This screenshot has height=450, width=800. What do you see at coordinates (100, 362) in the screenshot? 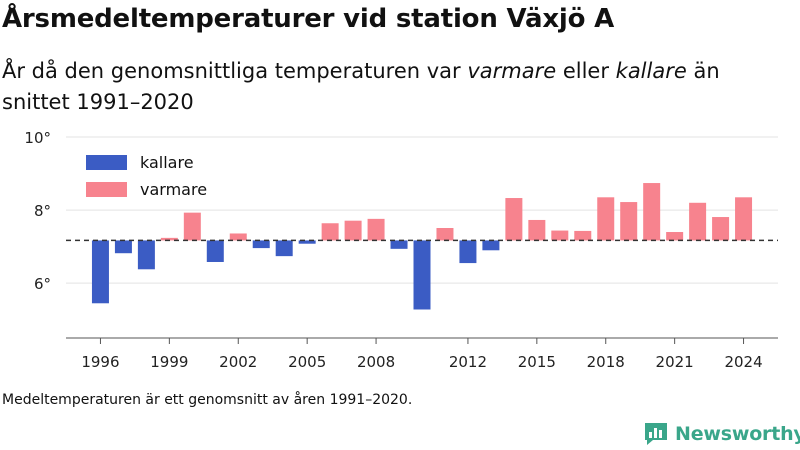
I see `x-tick-label: 1996` at bounding box center [100, 362].